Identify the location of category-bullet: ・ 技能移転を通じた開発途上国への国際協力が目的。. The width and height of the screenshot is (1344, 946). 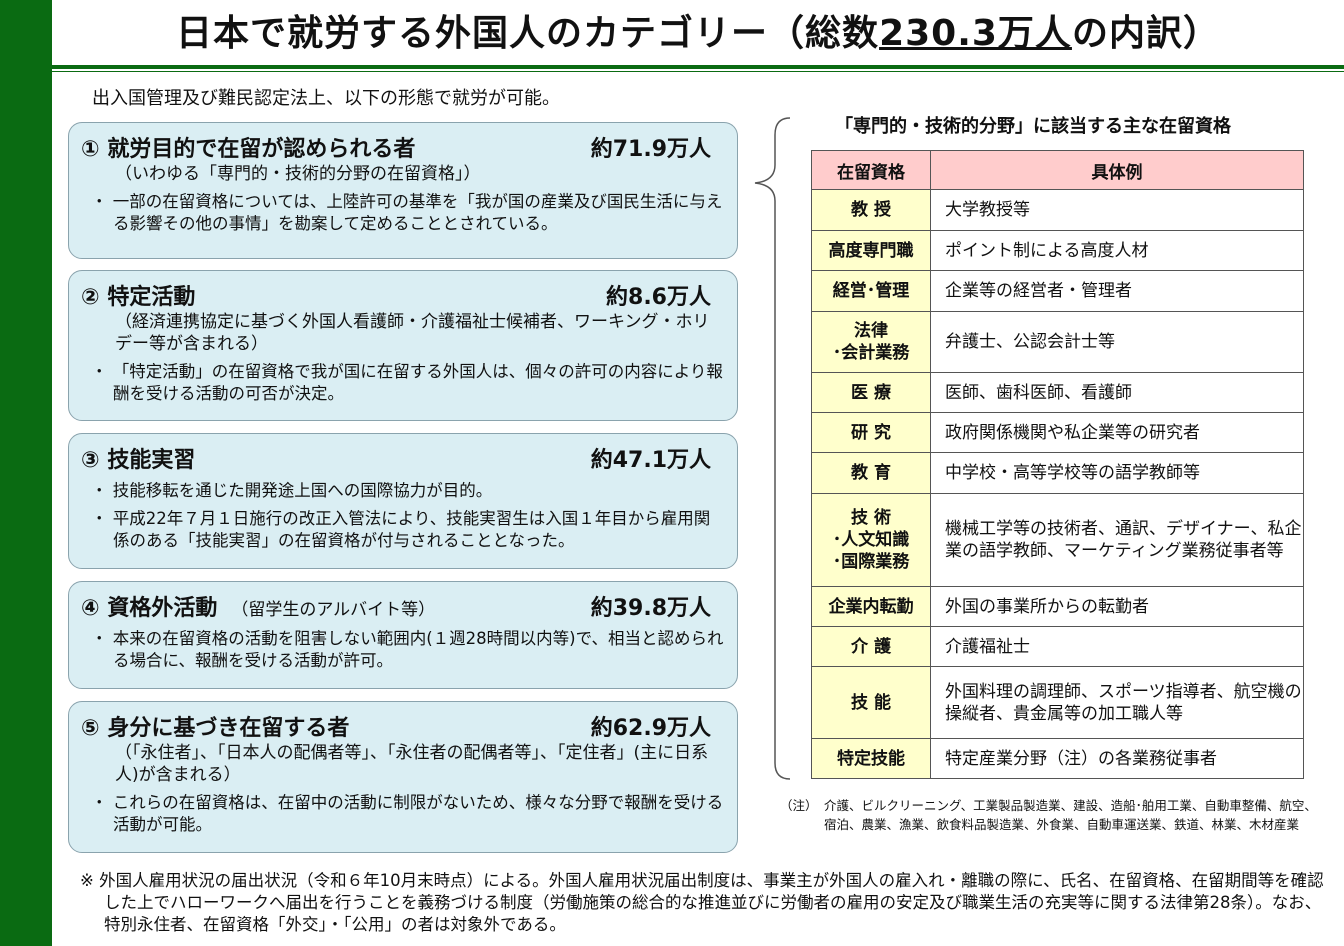
(292, 490).